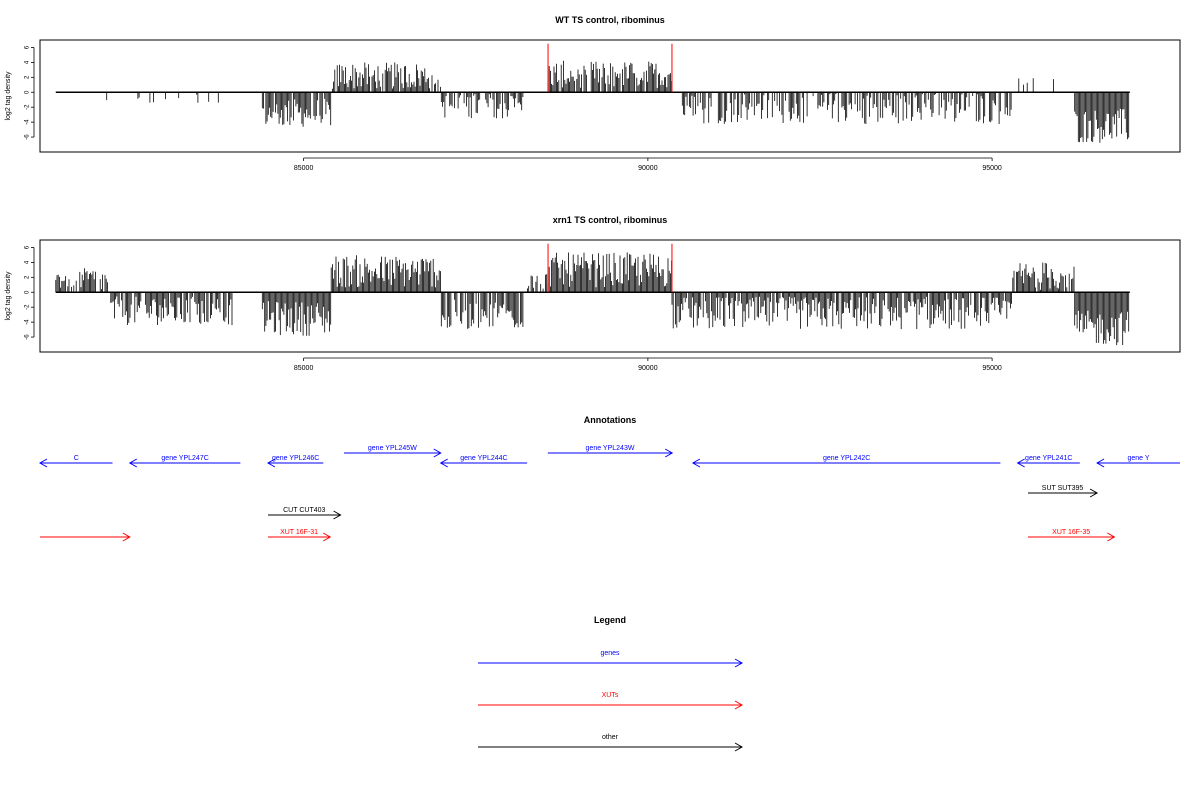 The height and width of the screenshot is (800, 1200). I want to click on legend-label: XUTs, so click(610, 695).